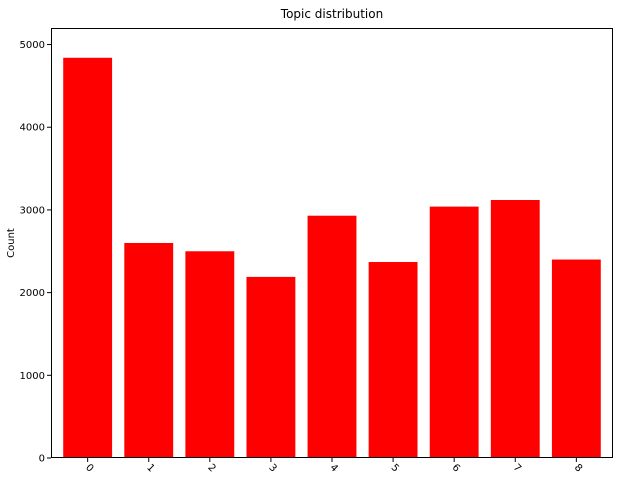 The width and height of the screenshot is (618, 483). I want to click on y-tick-label: 0, so click(42, 459).